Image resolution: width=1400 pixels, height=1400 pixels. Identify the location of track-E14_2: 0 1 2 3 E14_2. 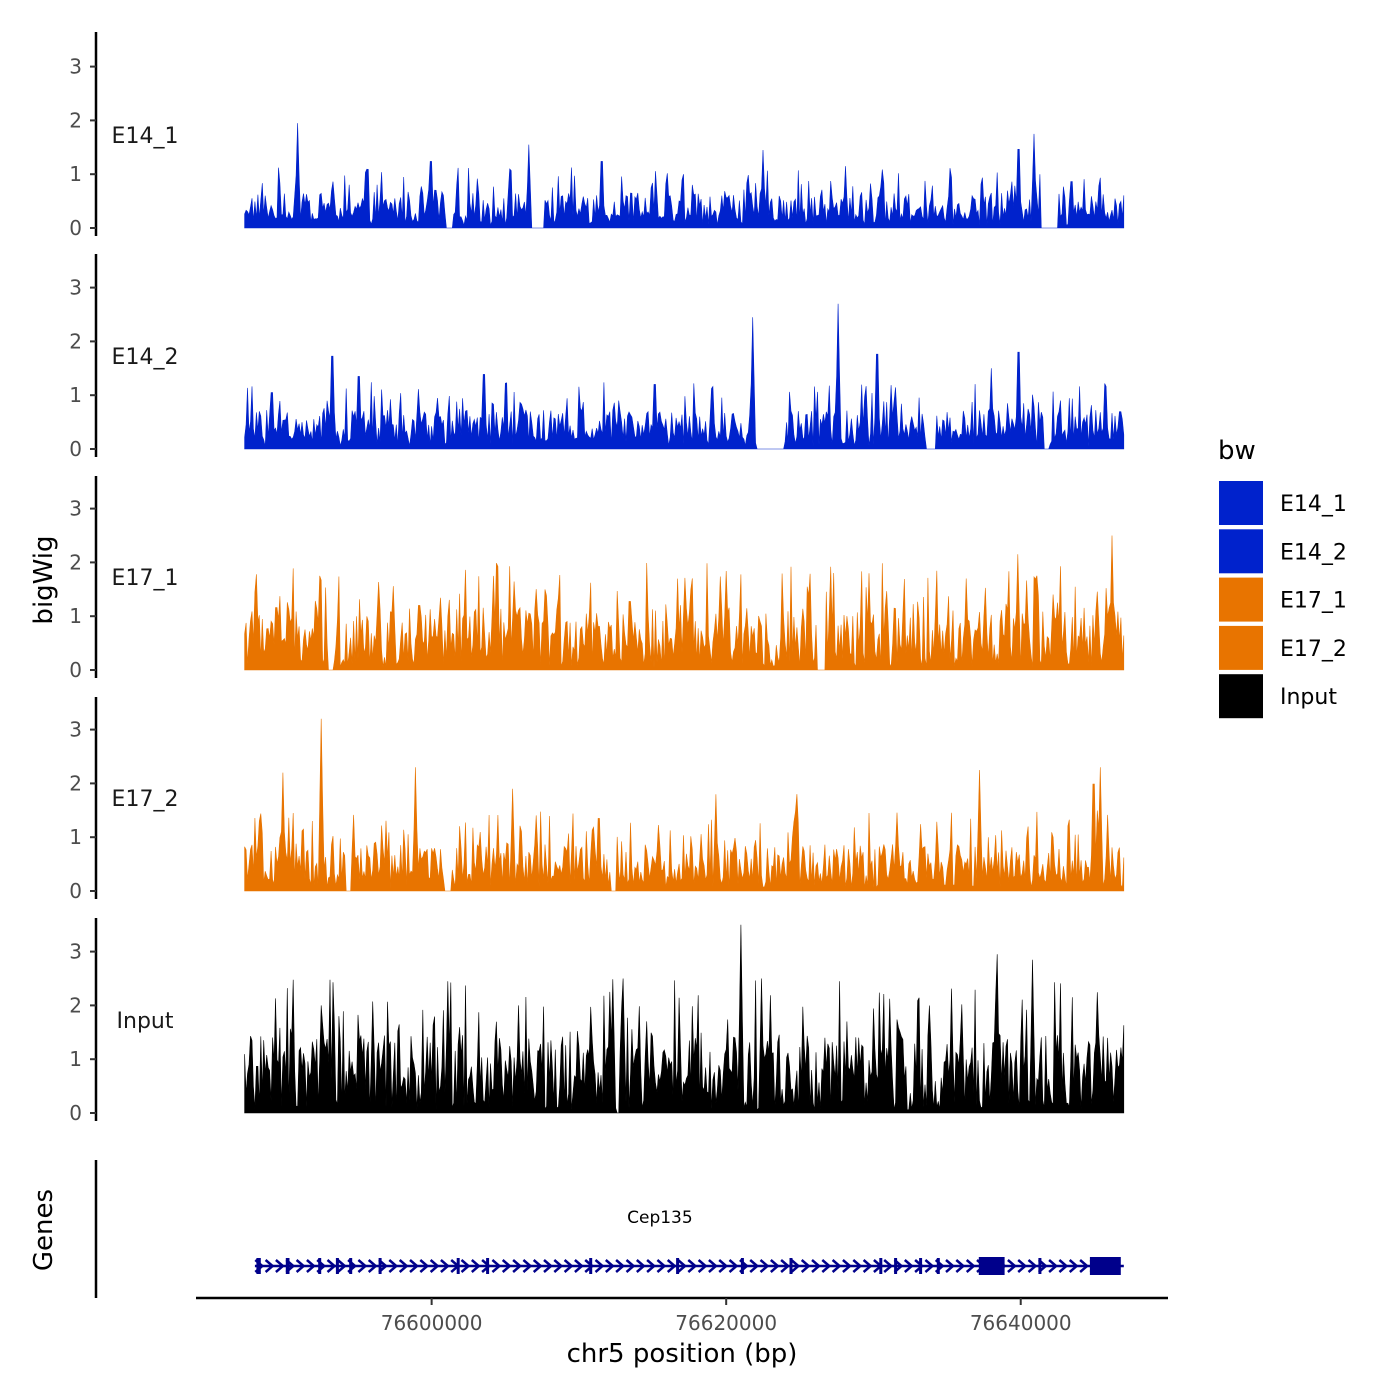
(597, 357).